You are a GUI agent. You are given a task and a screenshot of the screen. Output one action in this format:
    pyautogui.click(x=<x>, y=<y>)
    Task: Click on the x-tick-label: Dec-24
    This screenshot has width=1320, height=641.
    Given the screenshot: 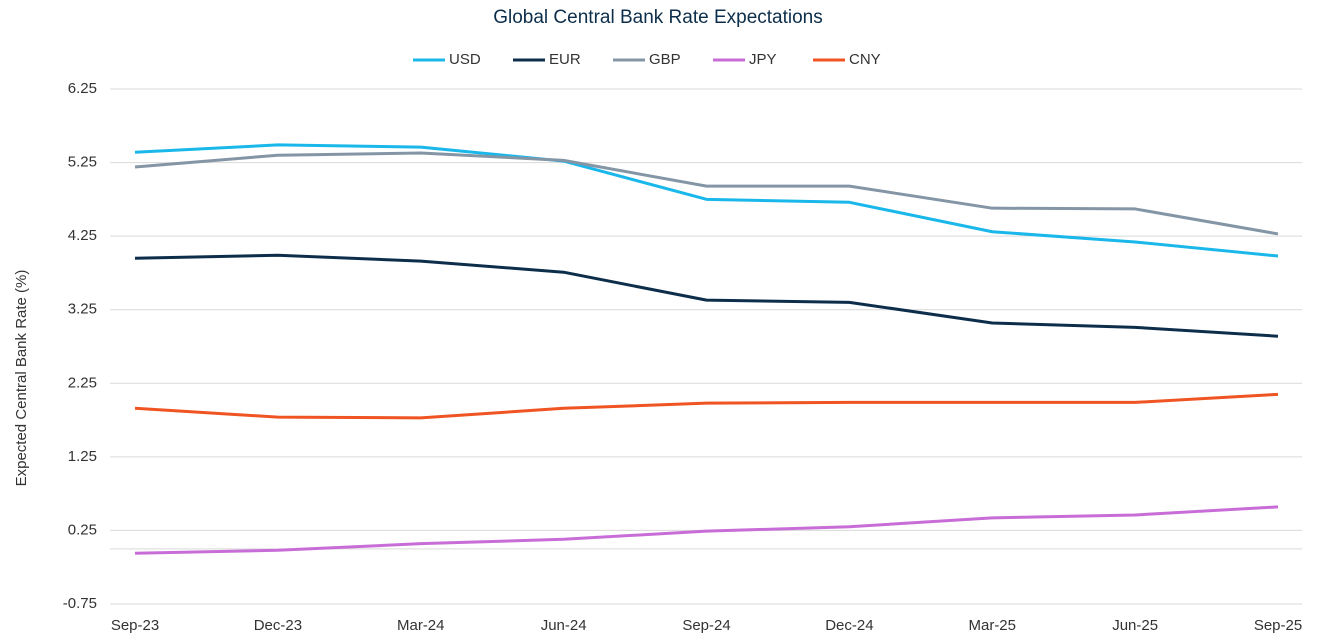 What is the action you would take?
    pyautogui.click(x=849, y=625)
    